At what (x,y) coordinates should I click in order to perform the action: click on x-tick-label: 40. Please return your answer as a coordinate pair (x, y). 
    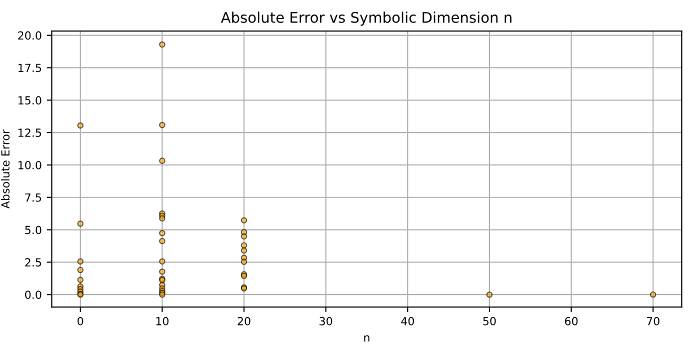
    Looking at the image, I should click on (407, 321).